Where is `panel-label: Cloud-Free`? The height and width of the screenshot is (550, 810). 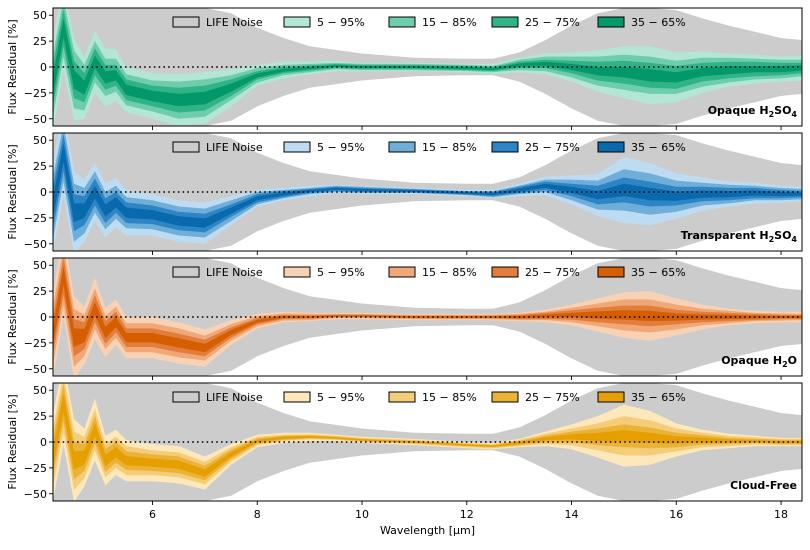
panel-label: Cloud-Free is located at coordinates (763, 485).